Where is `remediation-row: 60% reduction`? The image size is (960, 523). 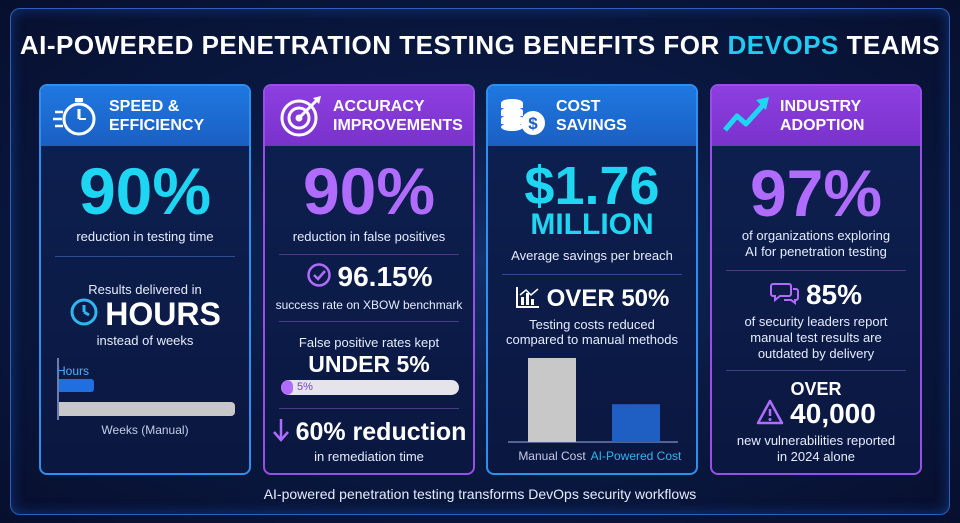
remediation-row: 60% reduction is located at coordinates (369, 432).